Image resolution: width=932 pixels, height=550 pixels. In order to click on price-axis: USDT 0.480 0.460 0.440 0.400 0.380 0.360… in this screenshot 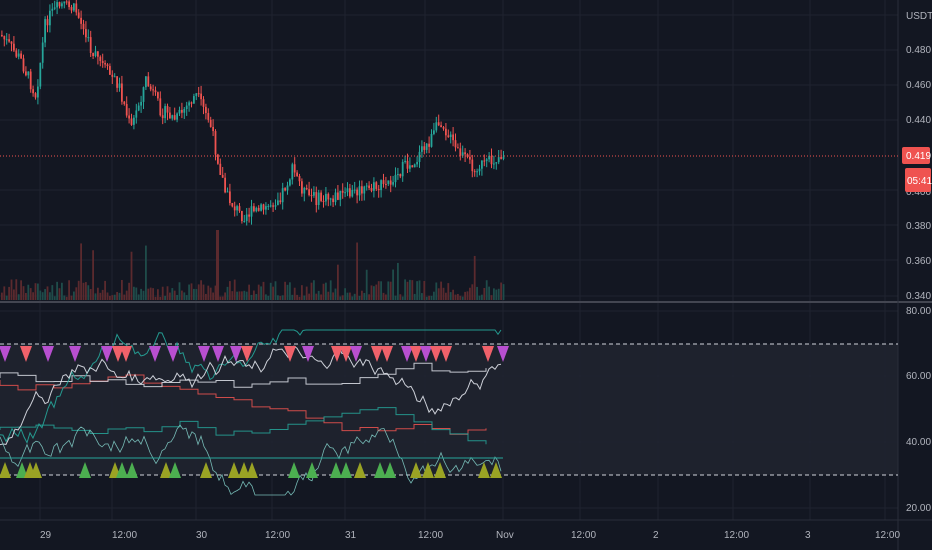, I will do `click(917, 156)`.